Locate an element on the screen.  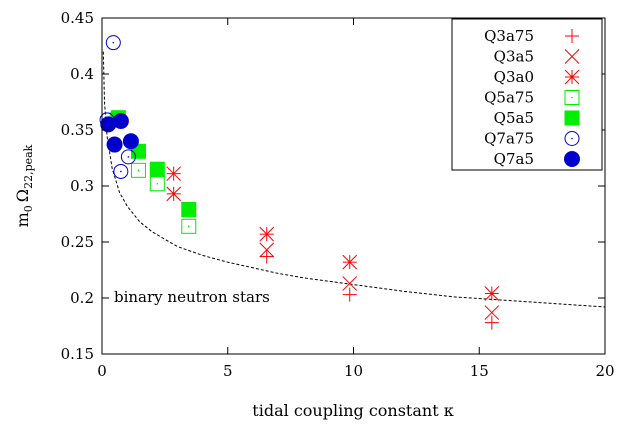
legend: Q3a75 Q3a5 Q3a0 Q5a75 Q5a5 Q7a75 Q7a5 is located at coordinates (532, 97).